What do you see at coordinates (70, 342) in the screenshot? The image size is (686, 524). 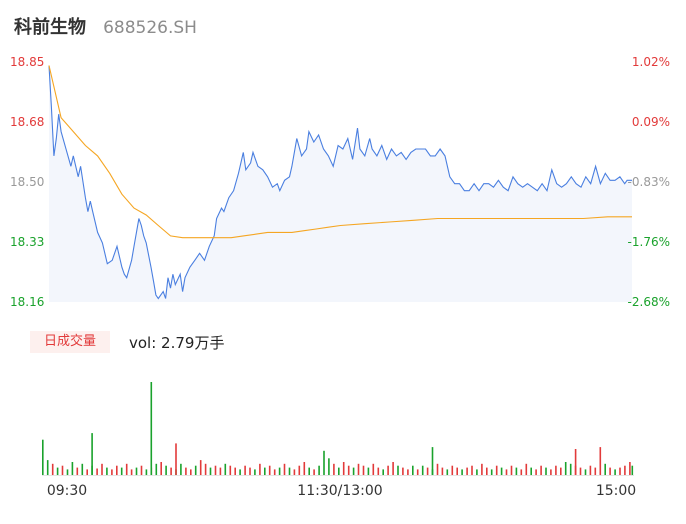 I see `volume-badge: 日成交量` at bounding box center [70, 342].